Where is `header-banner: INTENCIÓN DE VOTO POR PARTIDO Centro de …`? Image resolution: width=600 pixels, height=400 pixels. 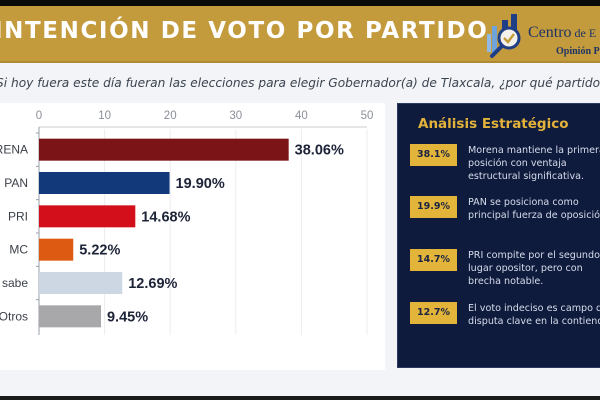 header-banner: INTENCIÓN DE VOTO POR PARTIDO Centro de … is located at coordinates (300, 34).